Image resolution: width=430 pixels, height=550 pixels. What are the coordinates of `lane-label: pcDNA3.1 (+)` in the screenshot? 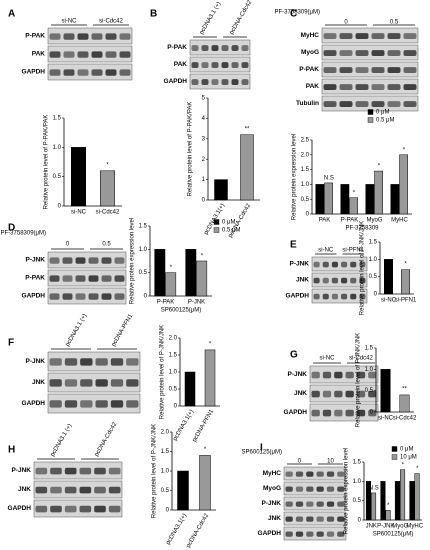 It's located at (210, 18).